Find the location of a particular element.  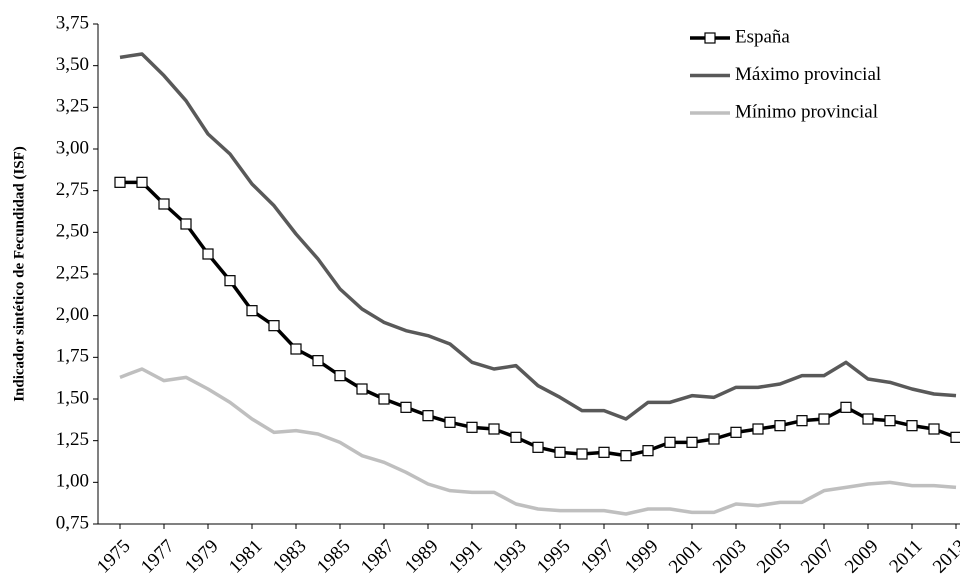

x-tick-label: 1985 is located at coordinates (334, 557).